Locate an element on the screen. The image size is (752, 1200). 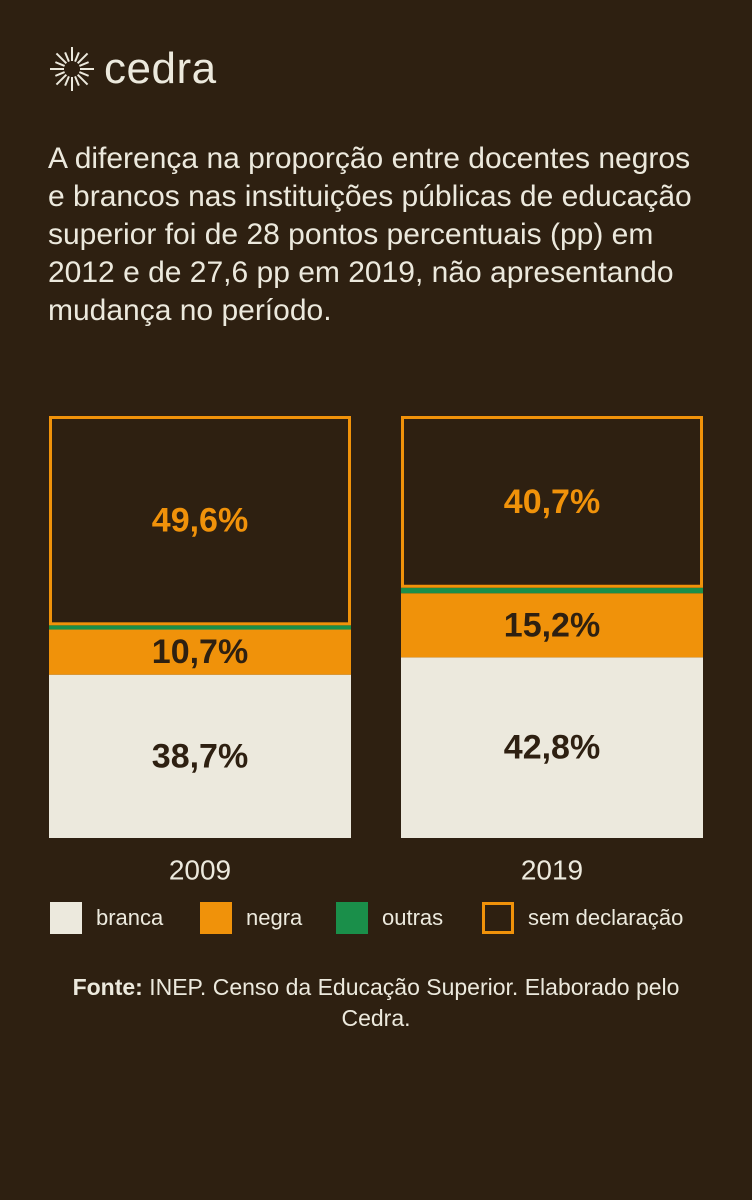
data-label-negra-2009: 10,7% is located at coordinates (200, 652).